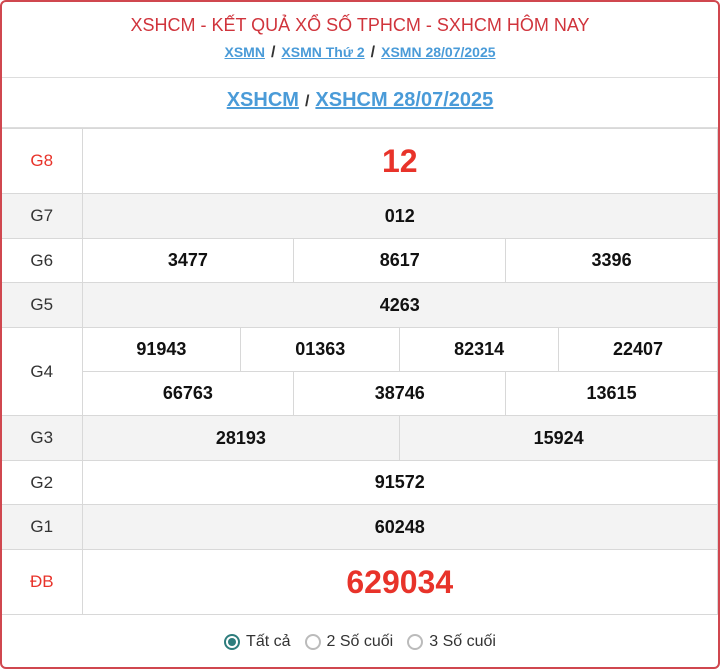 The width and height of the screenshot is (720, 669). I want to click on crumb-xsmn: XSMN, so click(244, 52).